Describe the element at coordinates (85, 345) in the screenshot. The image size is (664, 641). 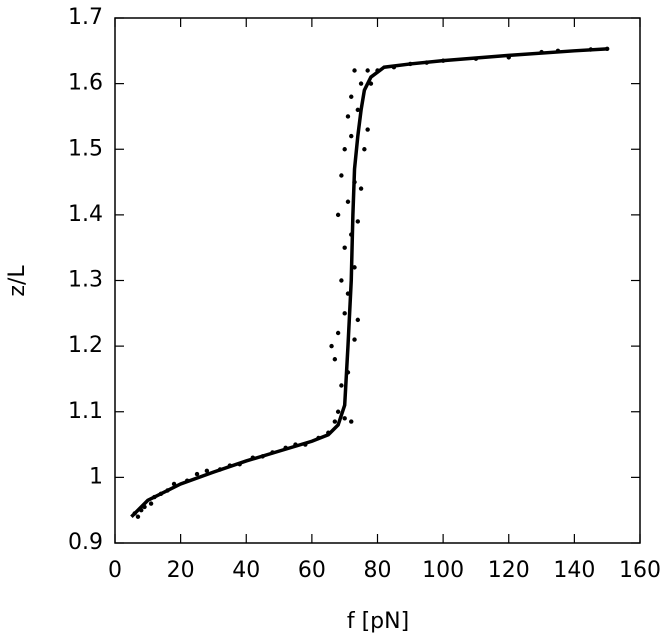
I see `y-tick-label: 1.2` at that location.